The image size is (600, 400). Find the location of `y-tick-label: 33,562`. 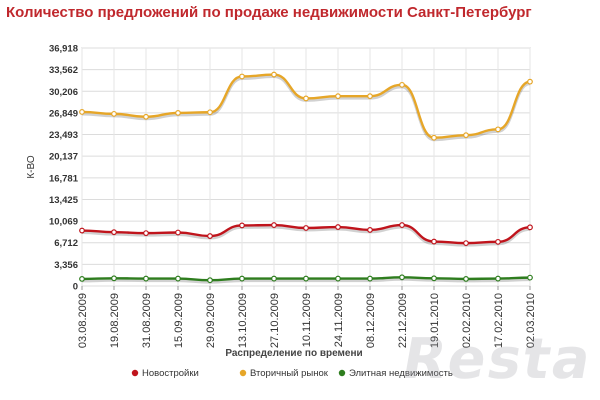

y-tick-label: 33,562 is located at coordinates (63, 70).